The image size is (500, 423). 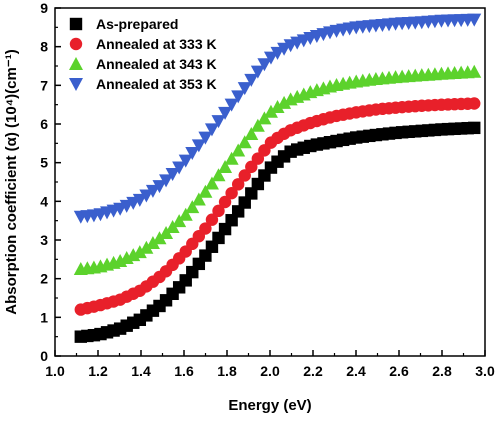 I want to click on legend-label: Annealed at 343 K, so click(x=156, y=64).